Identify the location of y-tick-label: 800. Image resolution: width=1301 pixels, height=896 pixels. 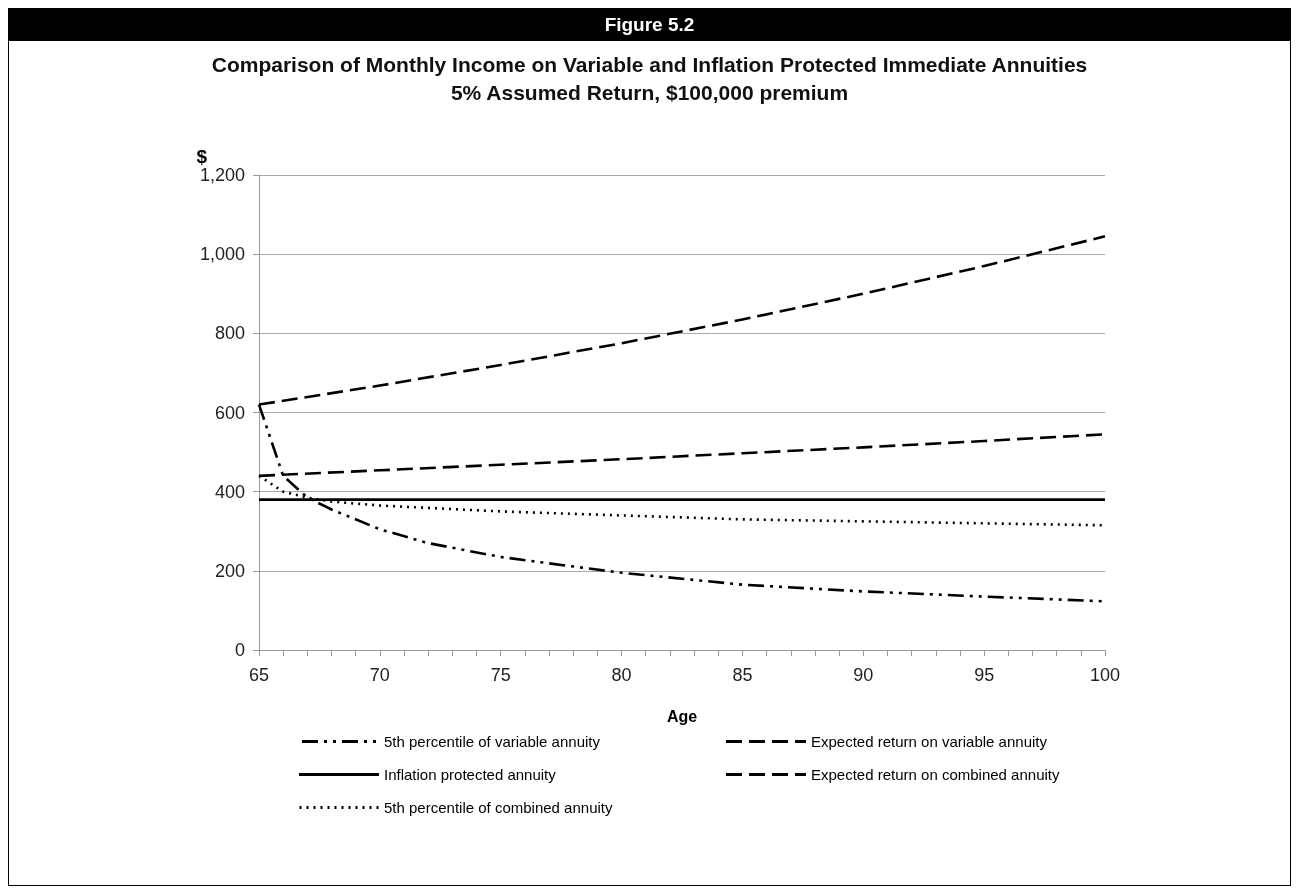
(229, 333).